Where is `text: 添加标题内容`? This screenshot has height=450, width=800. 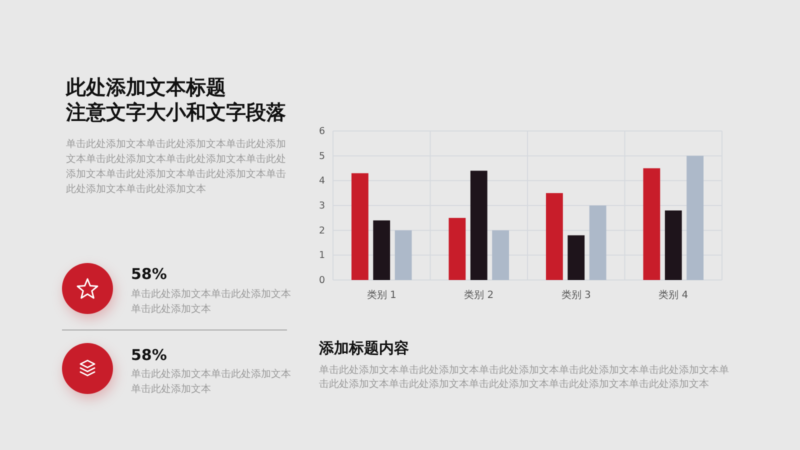
text: 添加标题内容 is located at coordinates (364, 348).